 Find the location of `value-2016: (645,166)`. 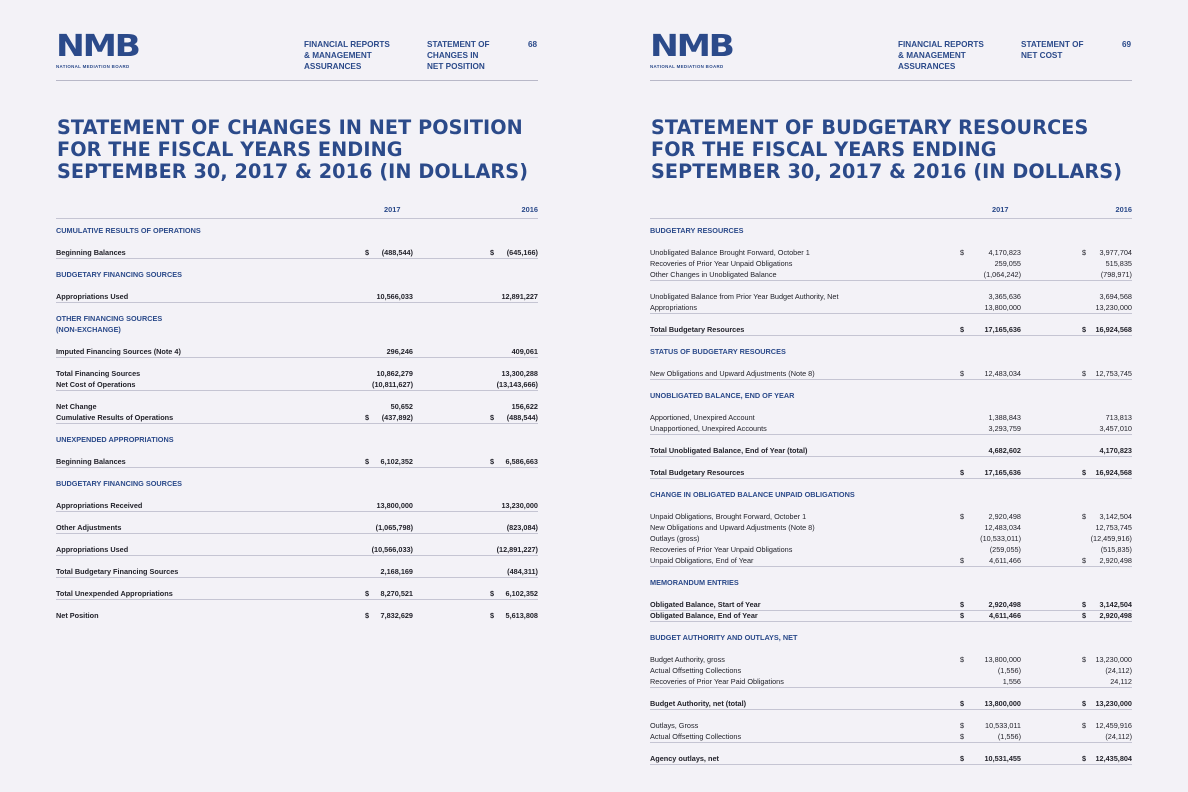

value-2016: (645,166) is located at coordinates (522, 252).